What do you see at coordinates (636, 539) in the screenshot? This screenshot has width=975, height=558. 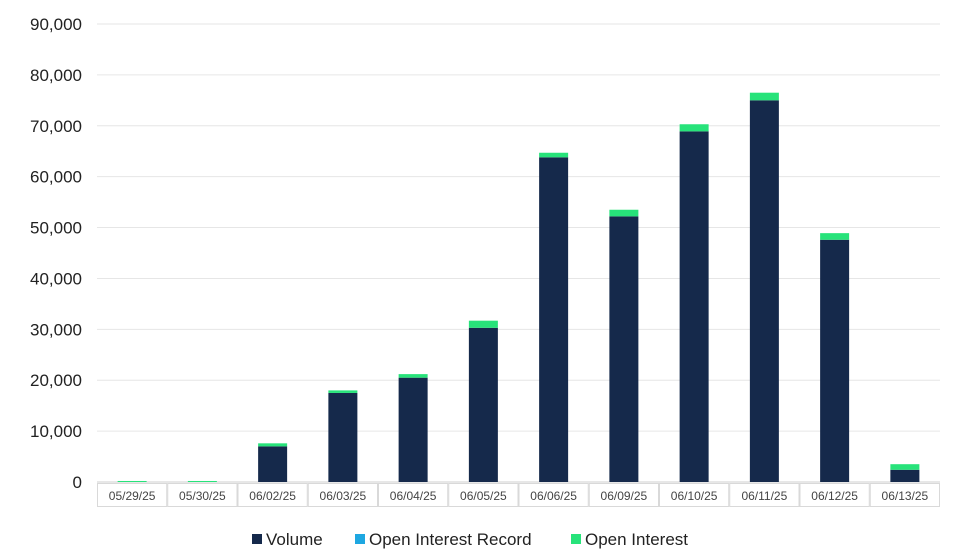 I see `legend-label: Open Interest` at bounding box center [636, 539].